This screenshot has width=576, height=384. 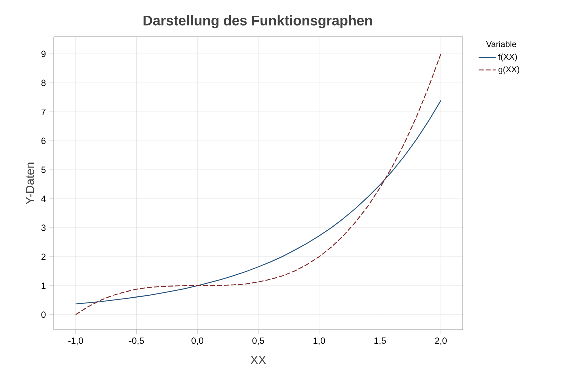 What do you see at coordinates (30, 183) in the screenshot?
I see `y-axis-title: Y-Daten` at bounding box center [30, 183].